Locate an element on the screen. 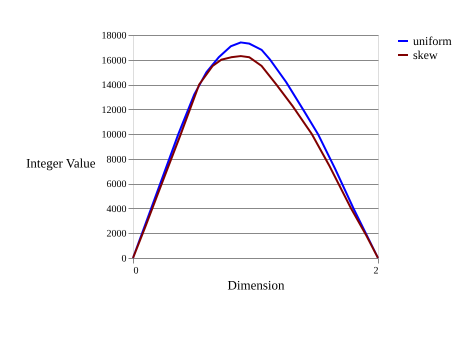 The width and height of the screenshot is (474, 348). y-tick-label: 14000 is located at coordinates (114, 86).